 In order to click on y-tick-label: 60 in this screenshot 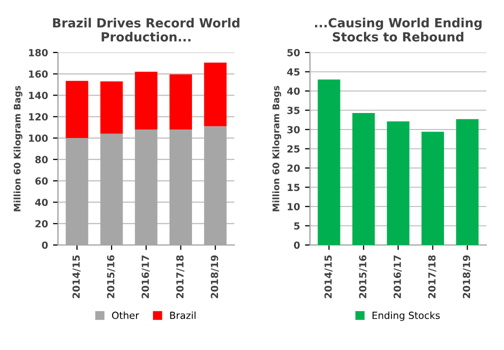, I will do `click(41, 181)`.